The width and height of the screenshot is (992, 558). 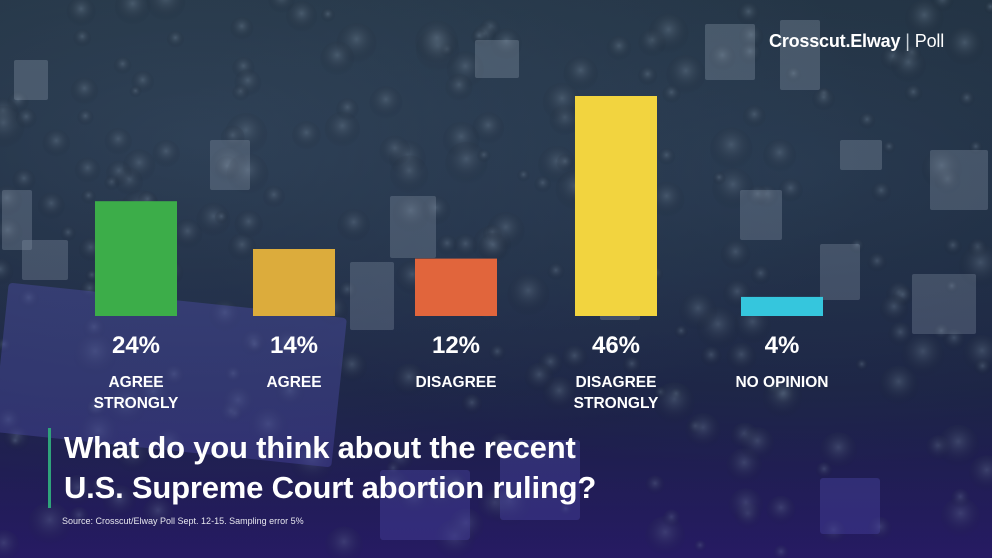 What do you see at coordinates (330, 487) in the screenshot?
I see `question-line-2: U.S. Supreme Court abortion ruling?` at bounding box center [330, 487].